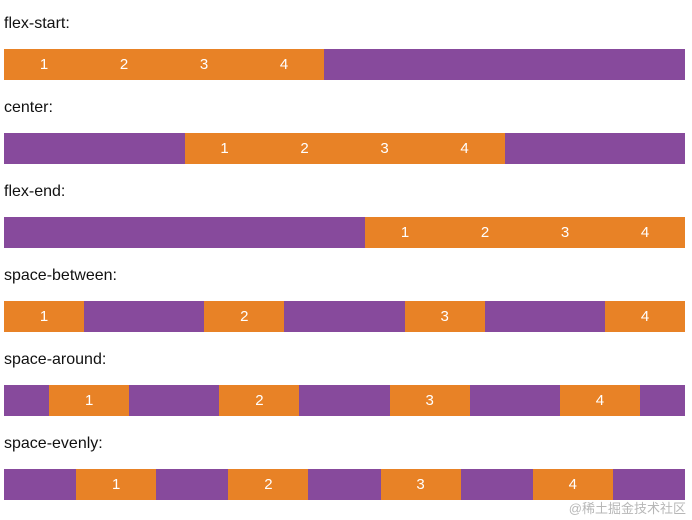 The image size is (692, 520). I want to click on watermark: @稀土掘金技术社区, so click(627, 508).